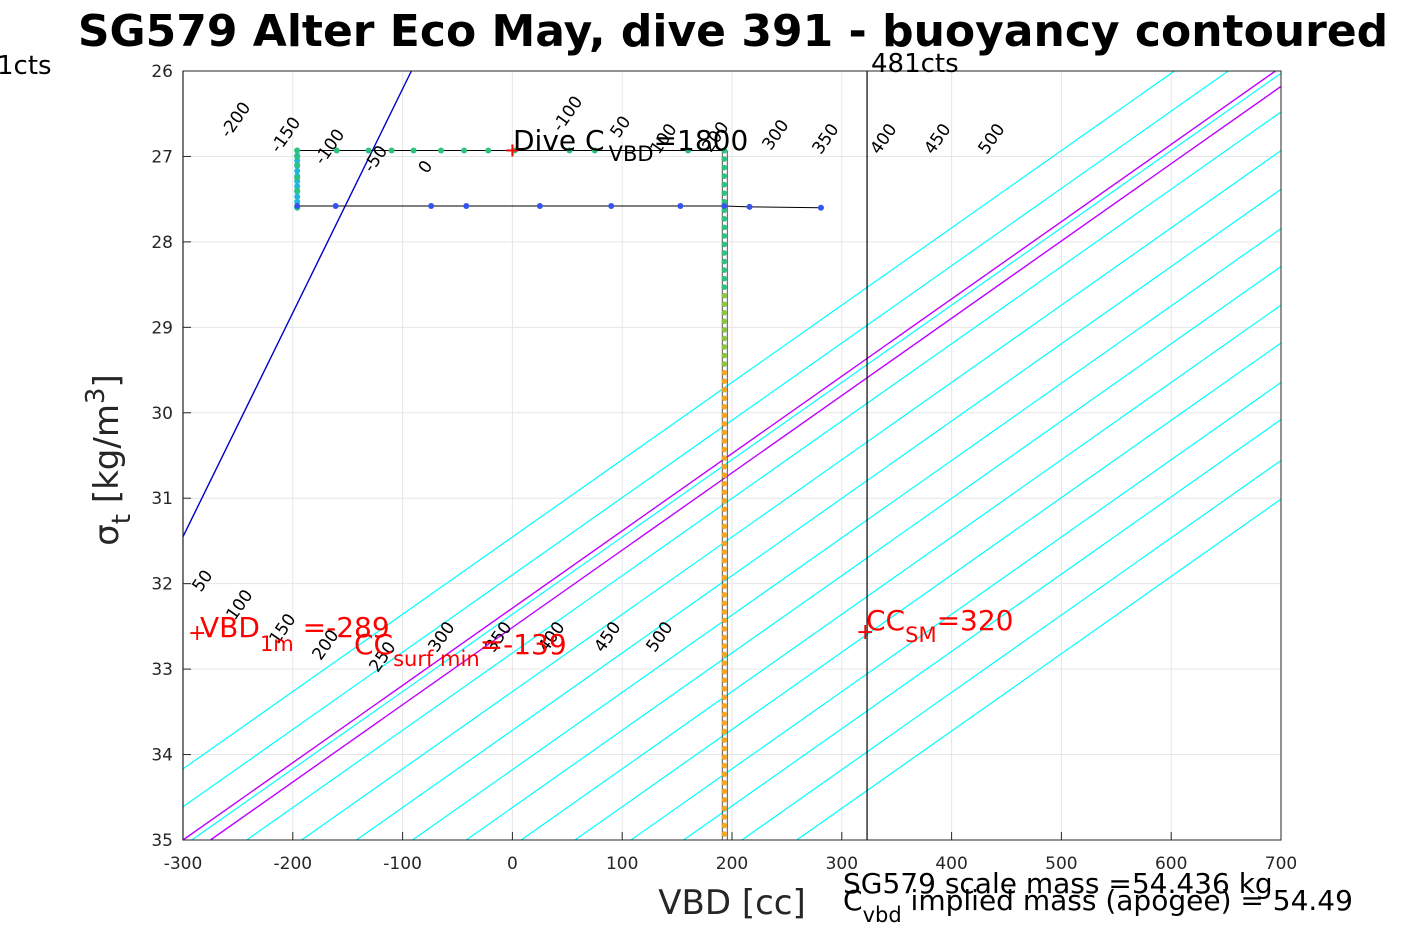  Describe the element at coordinates (91, 472) in the screenshot. I see `mask-left` at that location.